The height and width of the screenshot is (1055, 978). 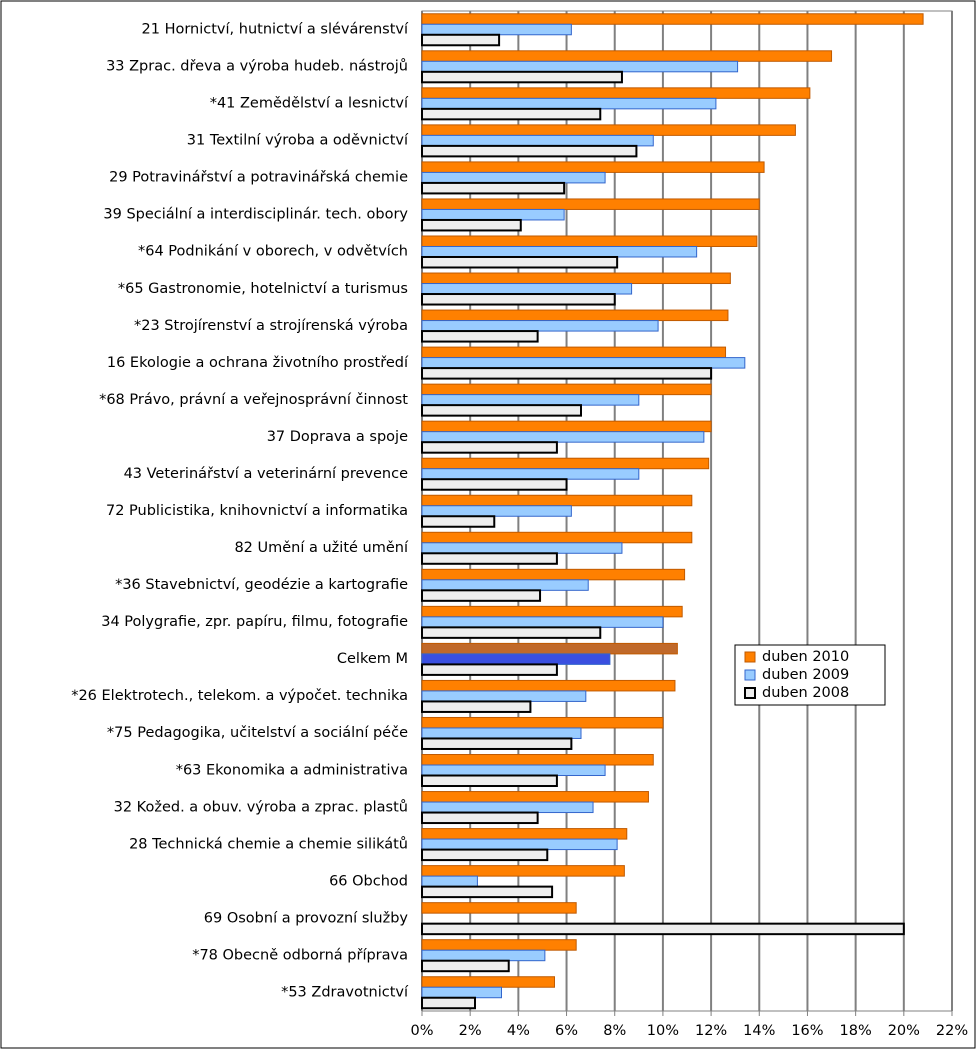 What do you see at coordinates (663, 1031) in the screenshot?
I see `x-tick-label: 10%` at bounding box center [663, 1031].